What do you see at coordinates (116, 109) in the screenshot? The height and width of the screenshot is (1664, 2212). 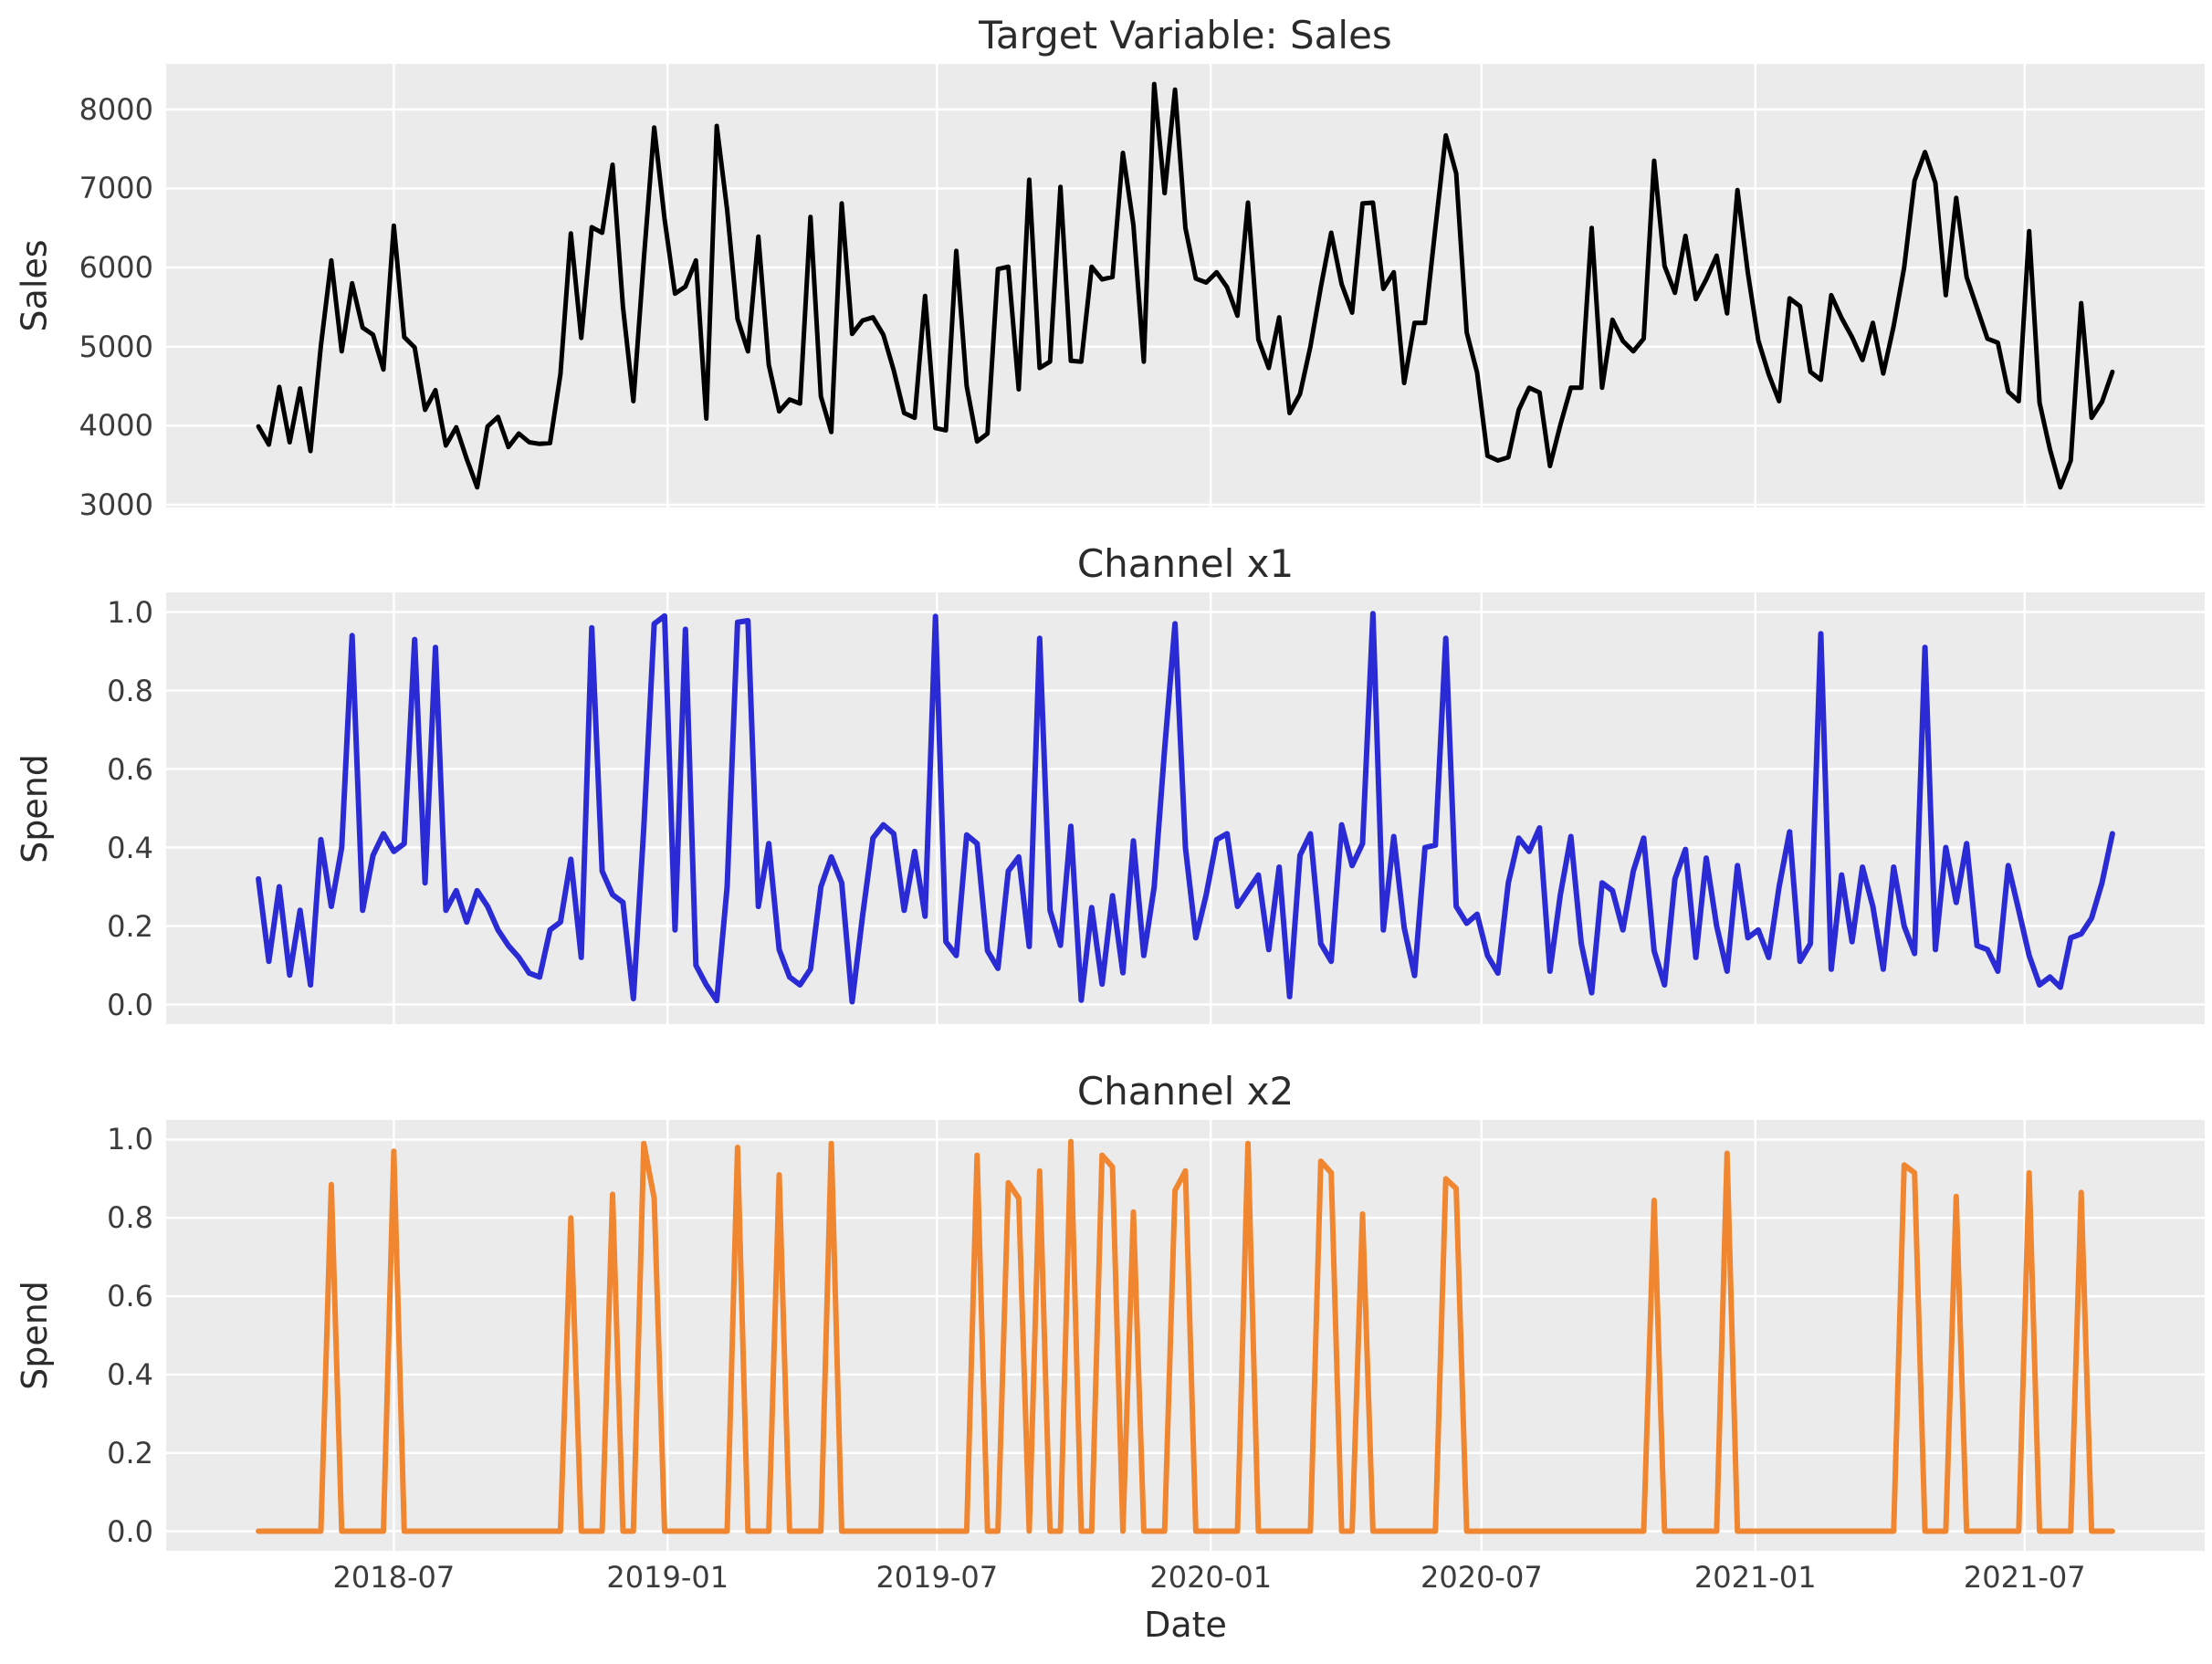 I see `y-tick-label: 8000` at bounding box center [116, 109].